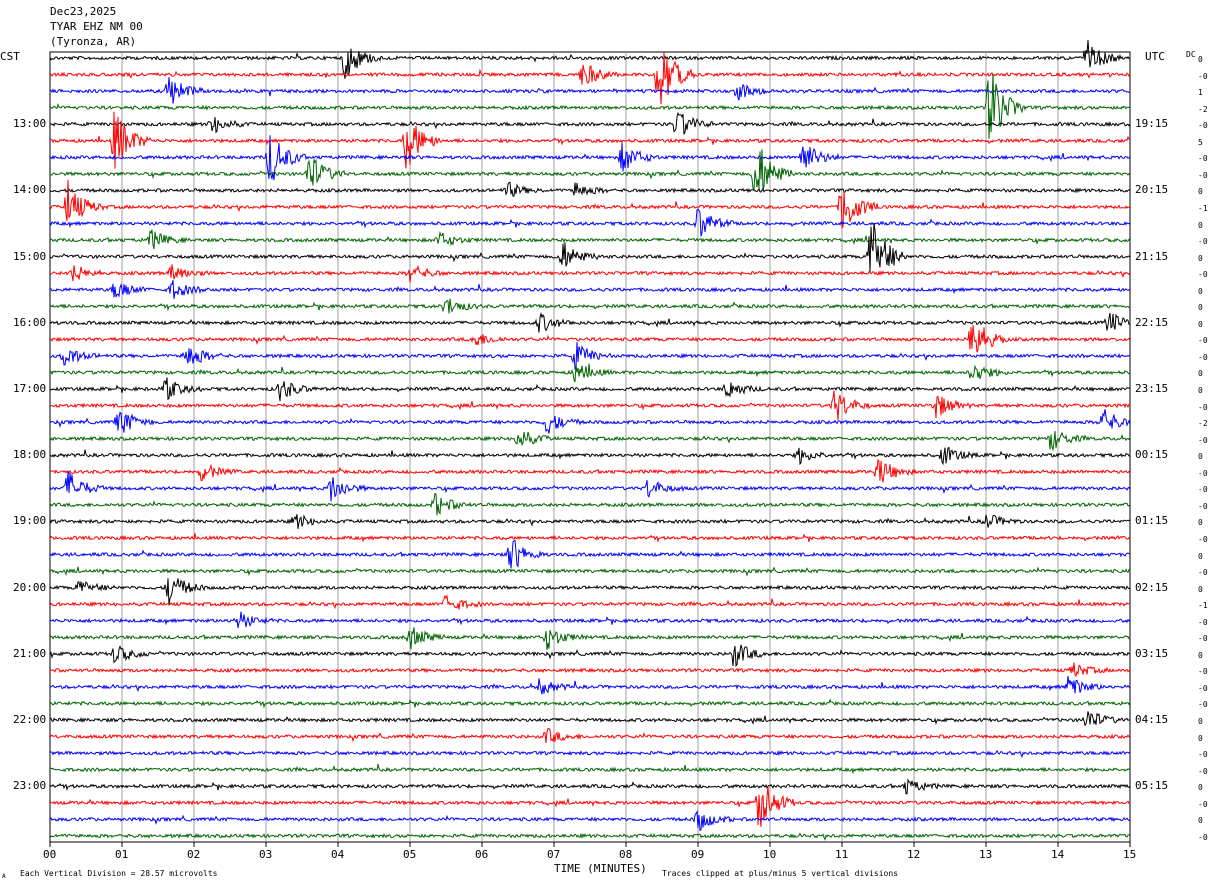  What do you see at coordinates (554, 854) in the screenshot?
I see `x-tick-label: 07` at bounding box center [554, 854].